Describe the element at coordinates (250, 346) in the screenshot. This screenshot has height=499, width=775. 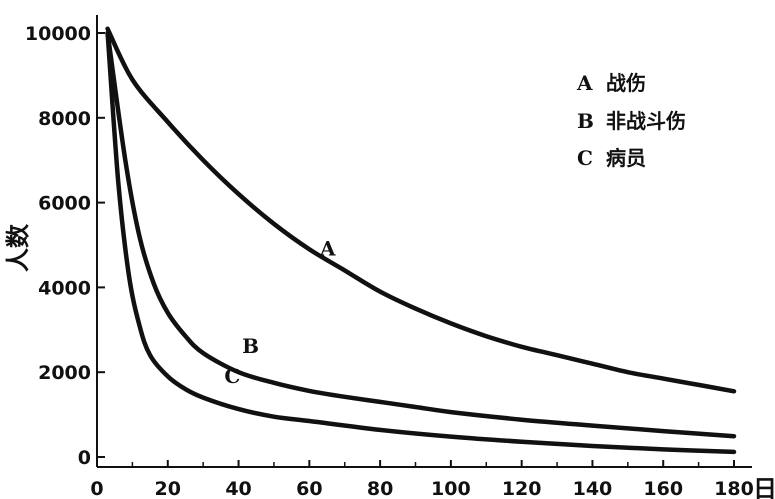
I see `curve-label-b: B` at that location.